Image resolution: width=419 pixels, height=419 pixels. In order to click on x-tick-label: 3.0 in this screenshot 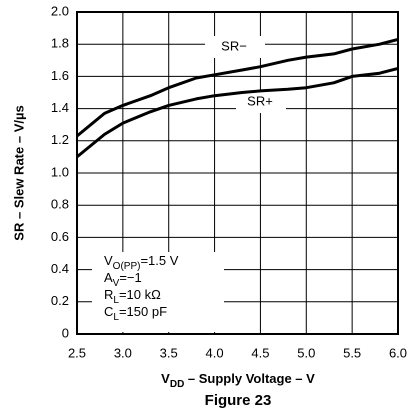, I will do `click(123, 352)`.